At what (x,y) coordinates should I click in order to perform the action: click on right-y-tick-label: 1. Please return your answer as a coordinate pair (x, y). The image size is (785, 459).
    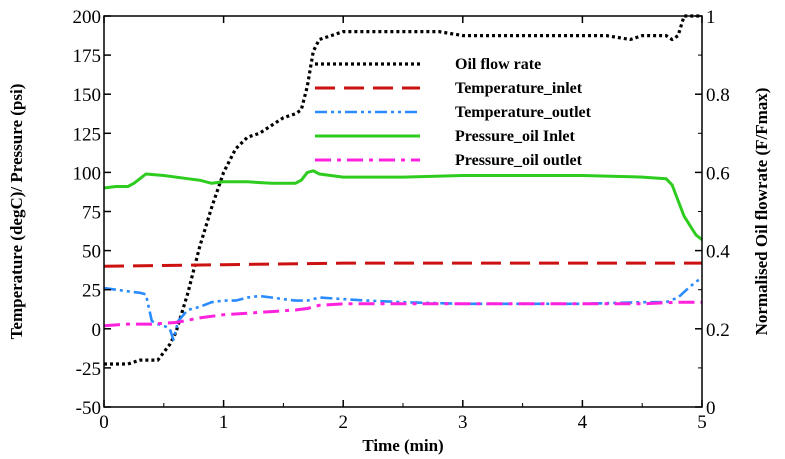
    Looking at the image, I should click on (711, 17).